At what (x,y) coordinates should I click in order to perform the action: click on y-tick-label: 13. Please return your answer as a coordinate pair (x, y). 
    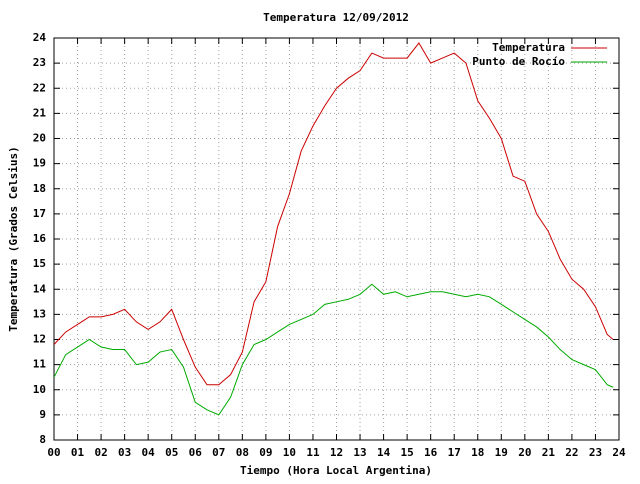
    Looking at the image, I should click on (39, 313).